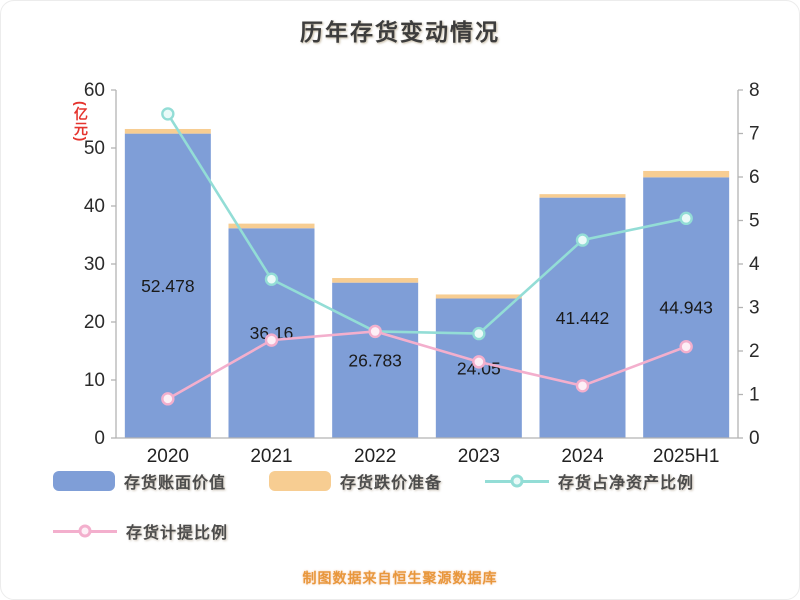 Image resolution: width=800 pixels, height=600 pixels. I want to click on right-tick-label: 0, so click(754, 438).